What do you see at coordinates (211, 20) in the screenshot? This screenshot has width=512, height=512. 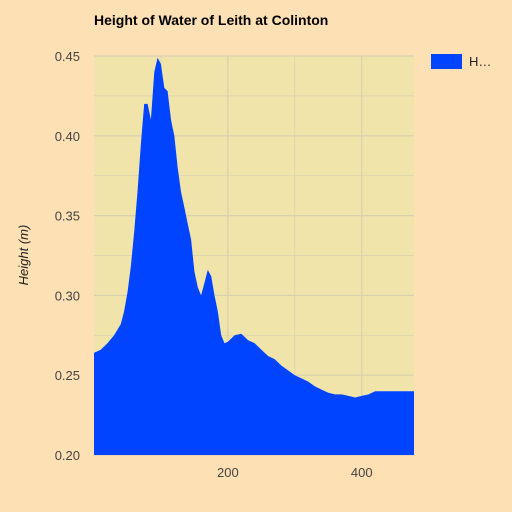 I see `chart-title: Height of Water of Leith at Colinton` at bounding box center [211, 20].